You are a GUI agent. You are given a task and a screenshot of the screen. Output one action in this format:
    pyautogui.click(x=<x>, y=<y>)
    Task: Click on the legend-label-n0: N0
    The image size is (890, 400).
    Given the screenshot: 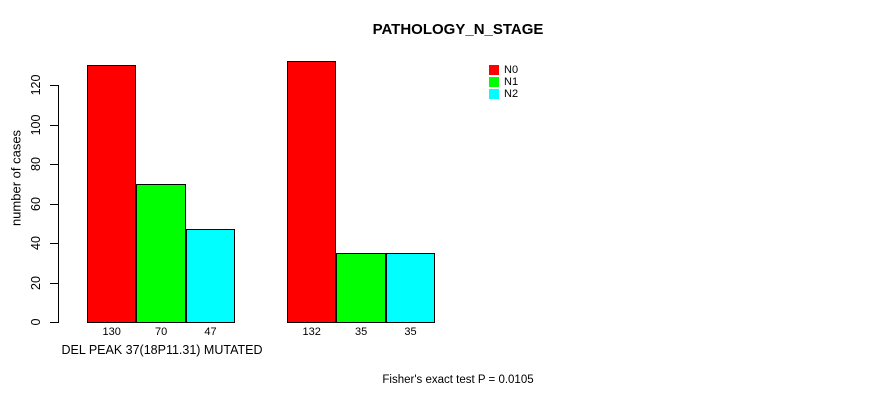 What is the action you would take?
    pyautogui.click(x=511, y=70)
    